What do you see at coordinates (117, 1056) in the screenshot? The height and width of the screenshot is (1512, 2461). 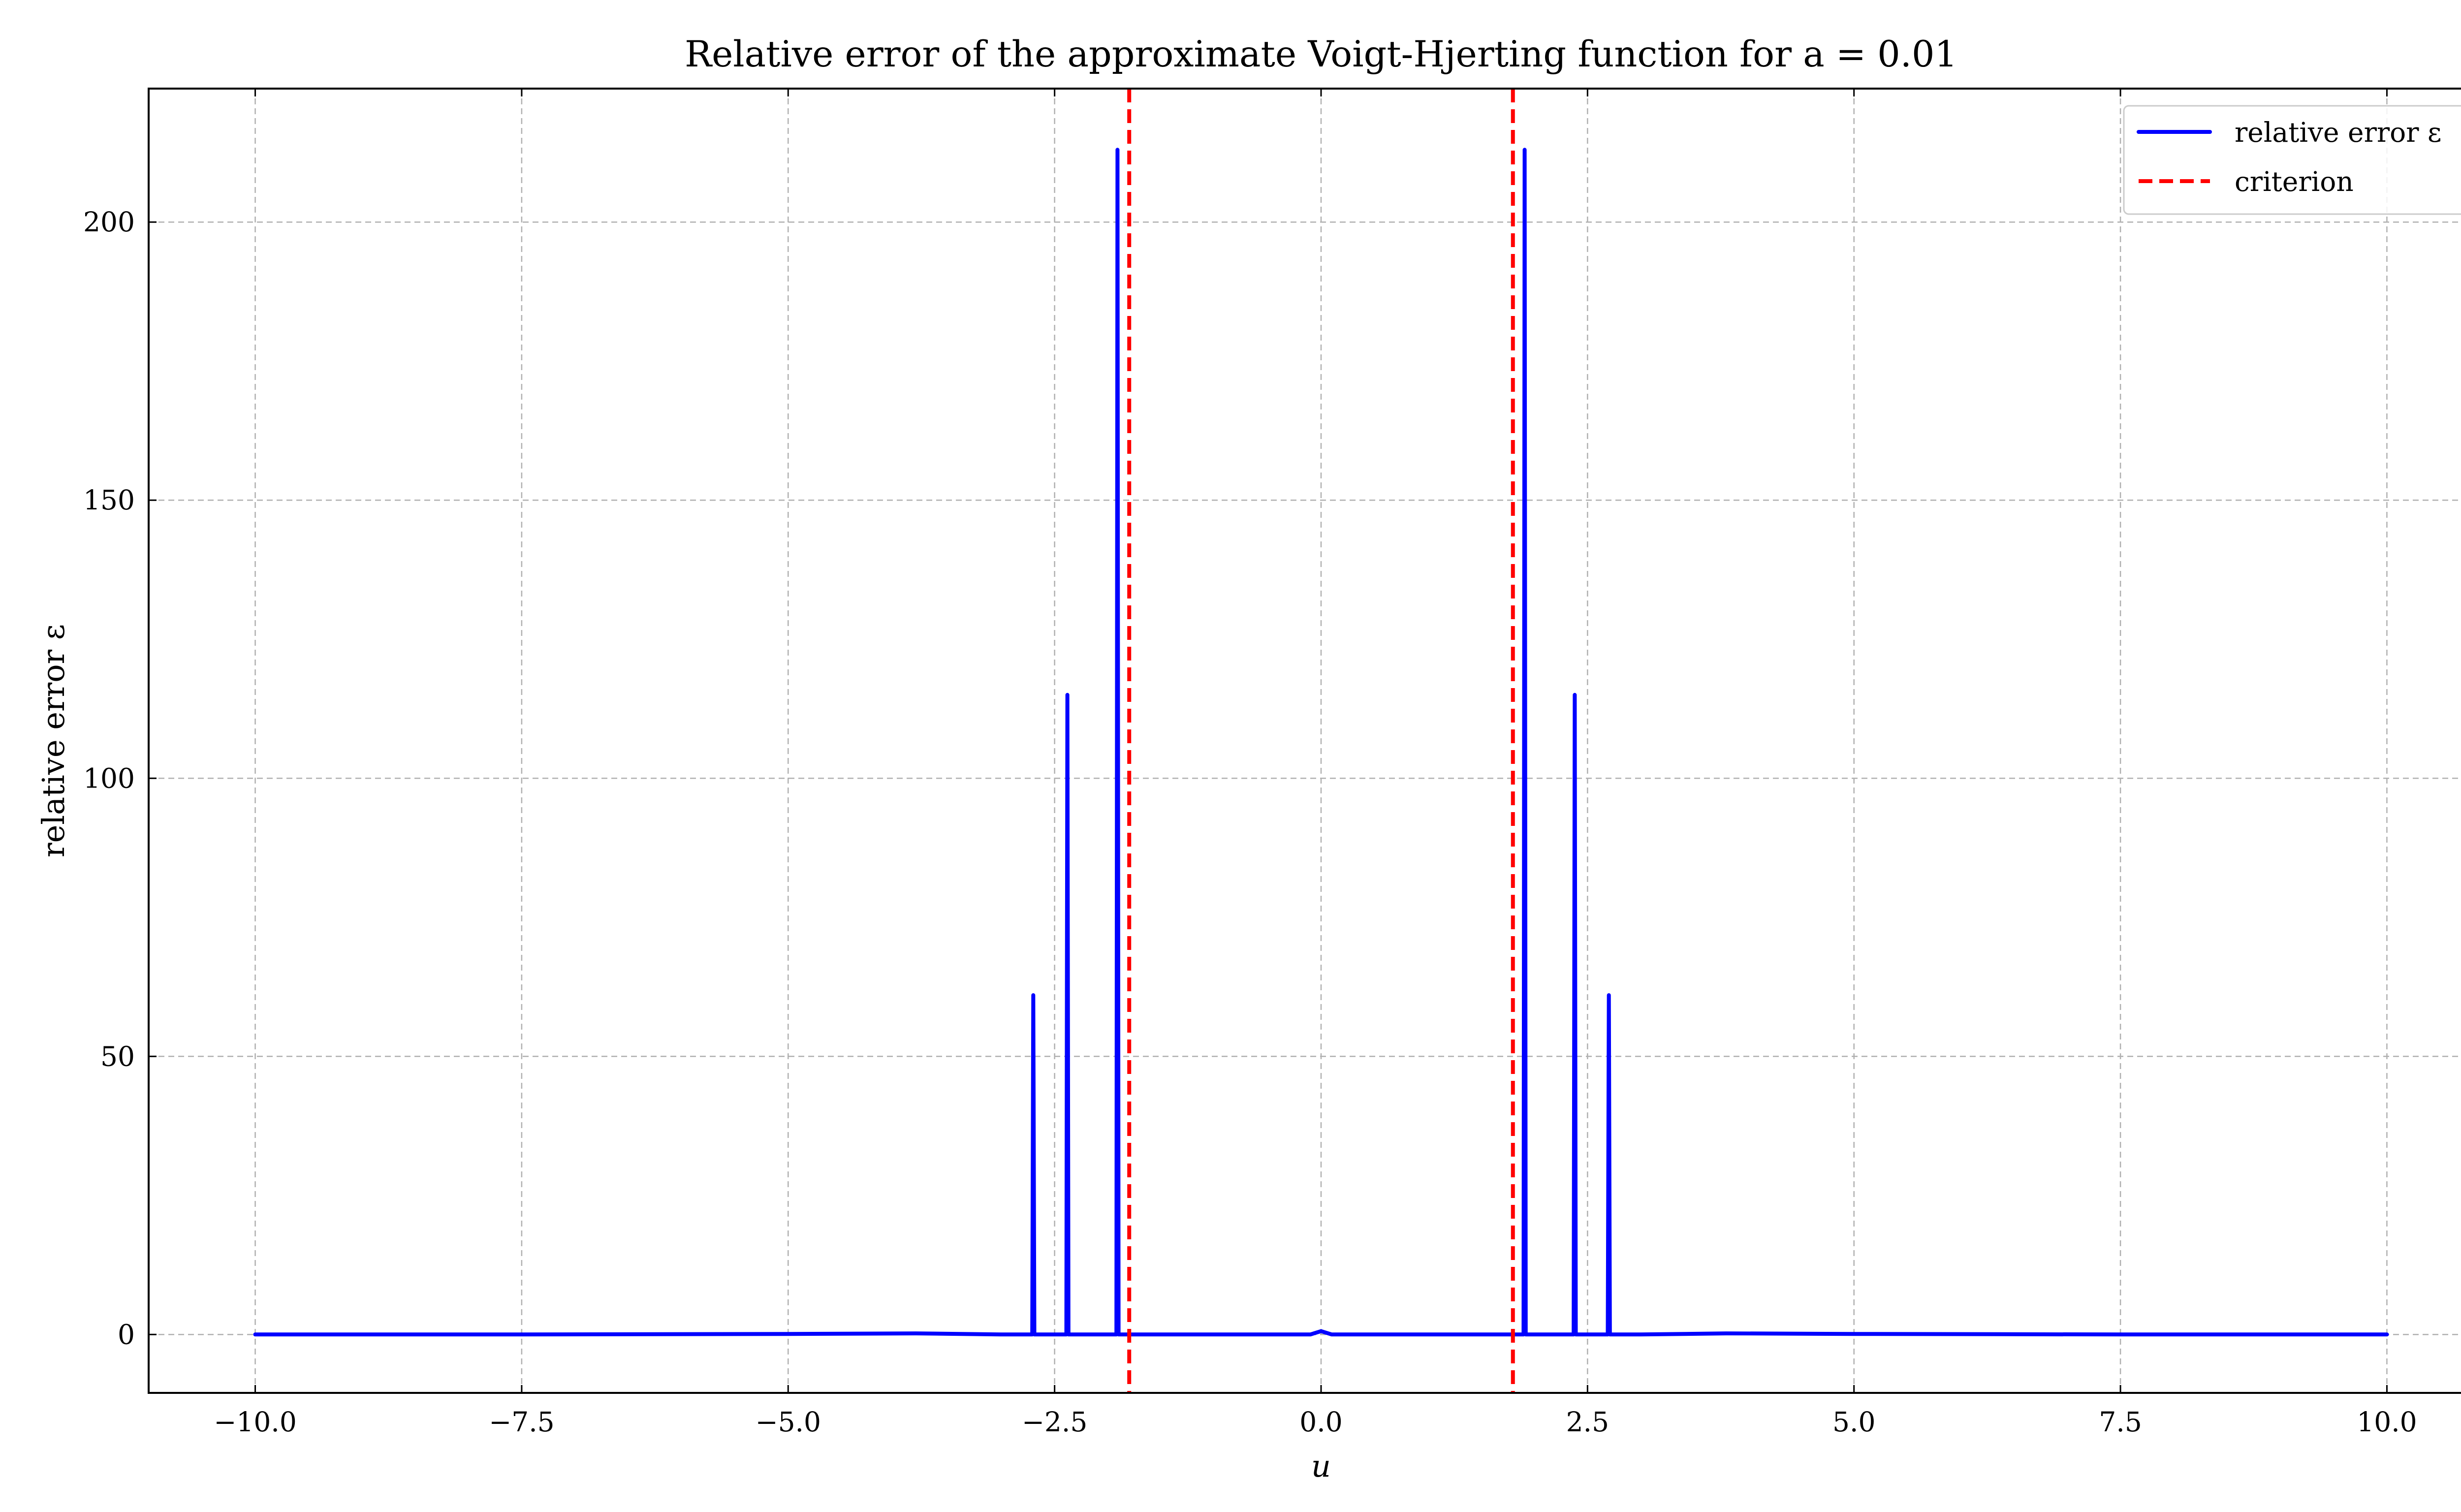 I see `y-tick-label: 50` at bounding box center [117, 1056].